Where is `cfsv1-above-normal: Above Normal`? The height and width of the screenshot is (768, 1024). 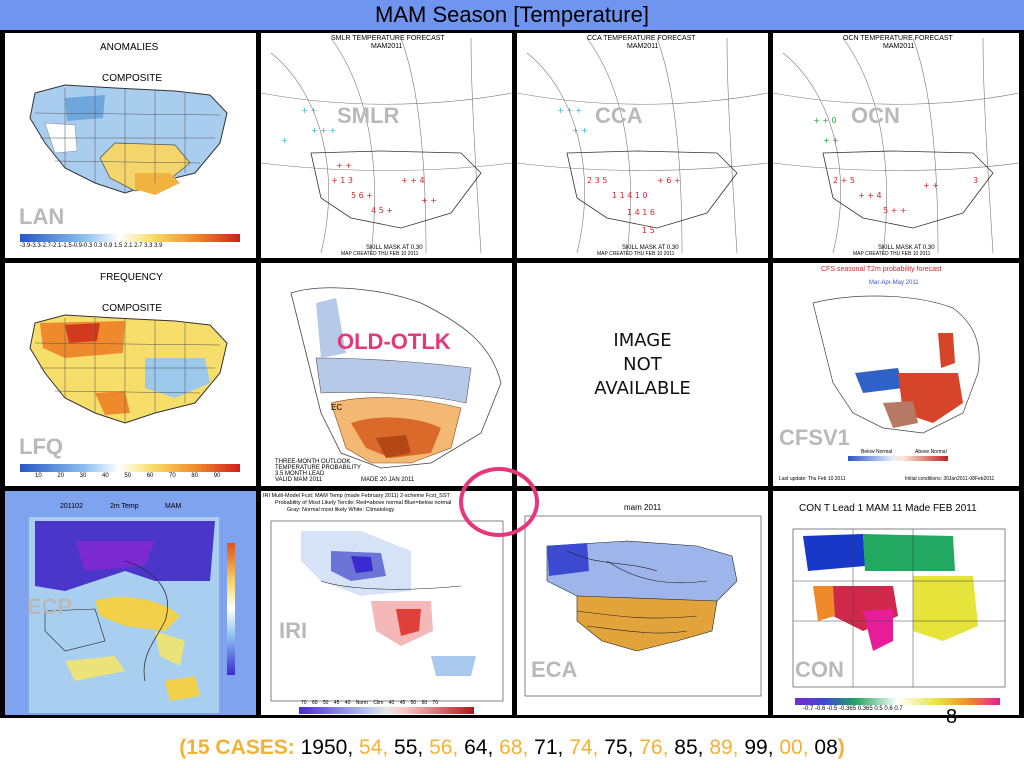
cfsv1-above-normal: Above Normal is located at coordinates (931, 452).